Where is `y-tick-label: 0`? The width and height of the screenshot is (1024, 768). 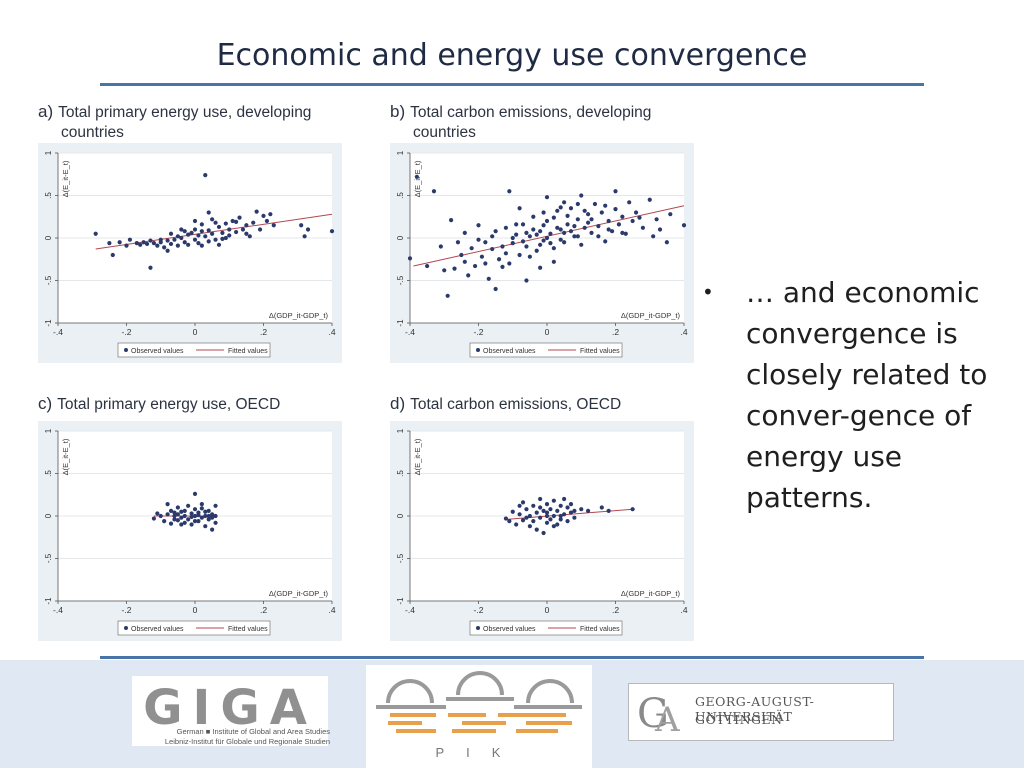
y-tick-label: 0 is located at coordinates (48, 237).